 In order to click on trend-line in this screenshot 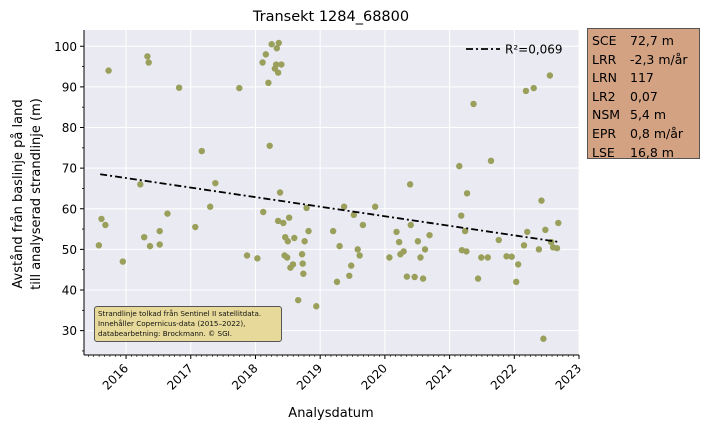, I will do `click(330, 208)`.